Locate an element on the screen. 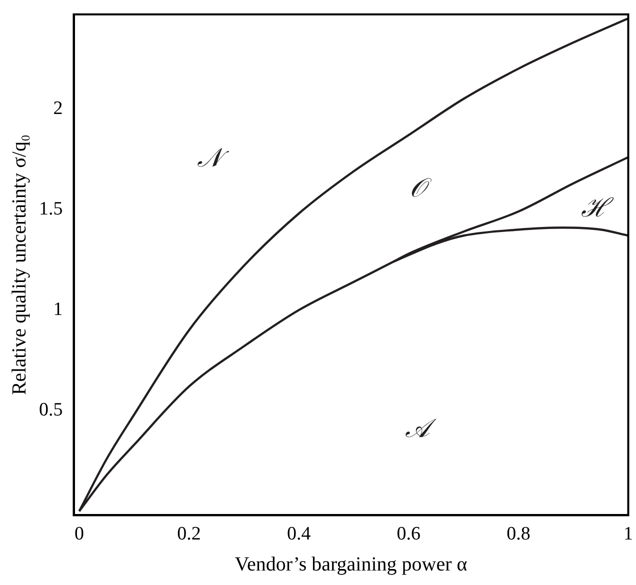  x-tick-label: 0.2 is located at coordinates (189, 534).